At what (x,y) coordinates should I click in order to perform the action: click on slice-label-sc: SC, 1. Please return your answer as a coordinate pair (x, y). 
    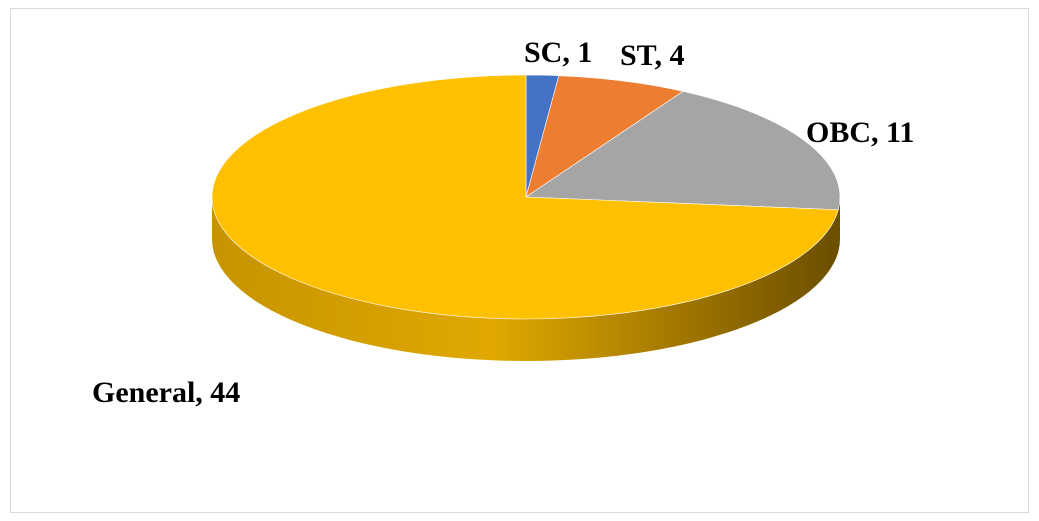
    Looking at the image, I should click on (558, 52).